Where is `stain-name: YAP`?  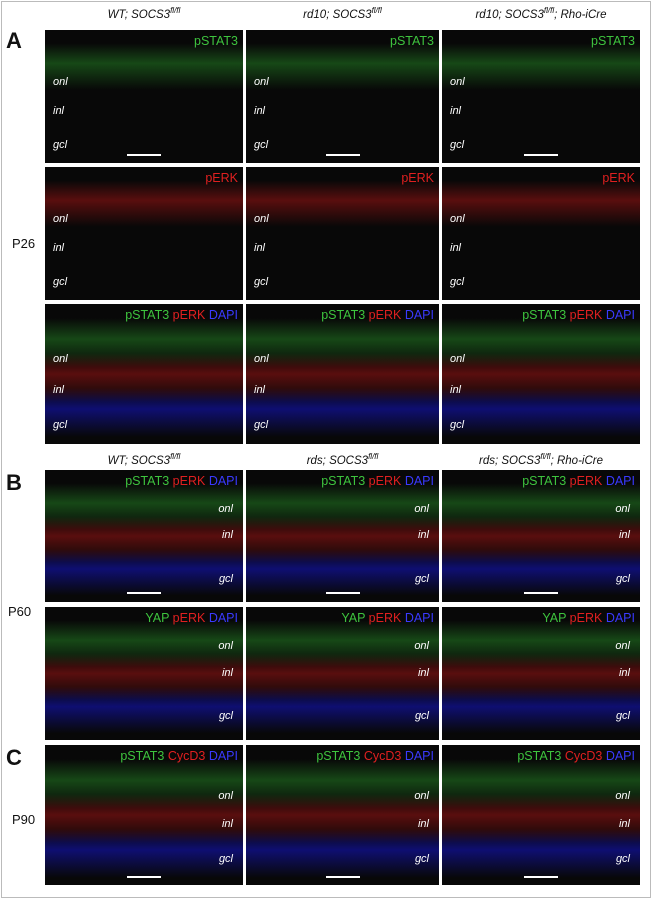 stain-name: YAP is located at coordinates (157, 618).